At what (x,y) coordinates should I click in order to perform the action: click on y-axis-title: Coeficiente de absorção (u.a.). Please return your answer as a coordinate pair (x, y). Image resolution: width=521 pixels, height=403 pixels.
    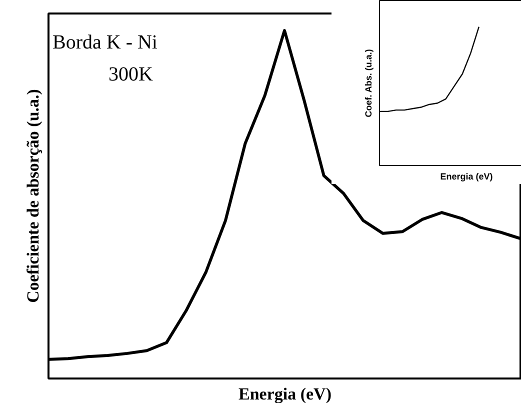
    Looking at the image, I should click on (33, 196).